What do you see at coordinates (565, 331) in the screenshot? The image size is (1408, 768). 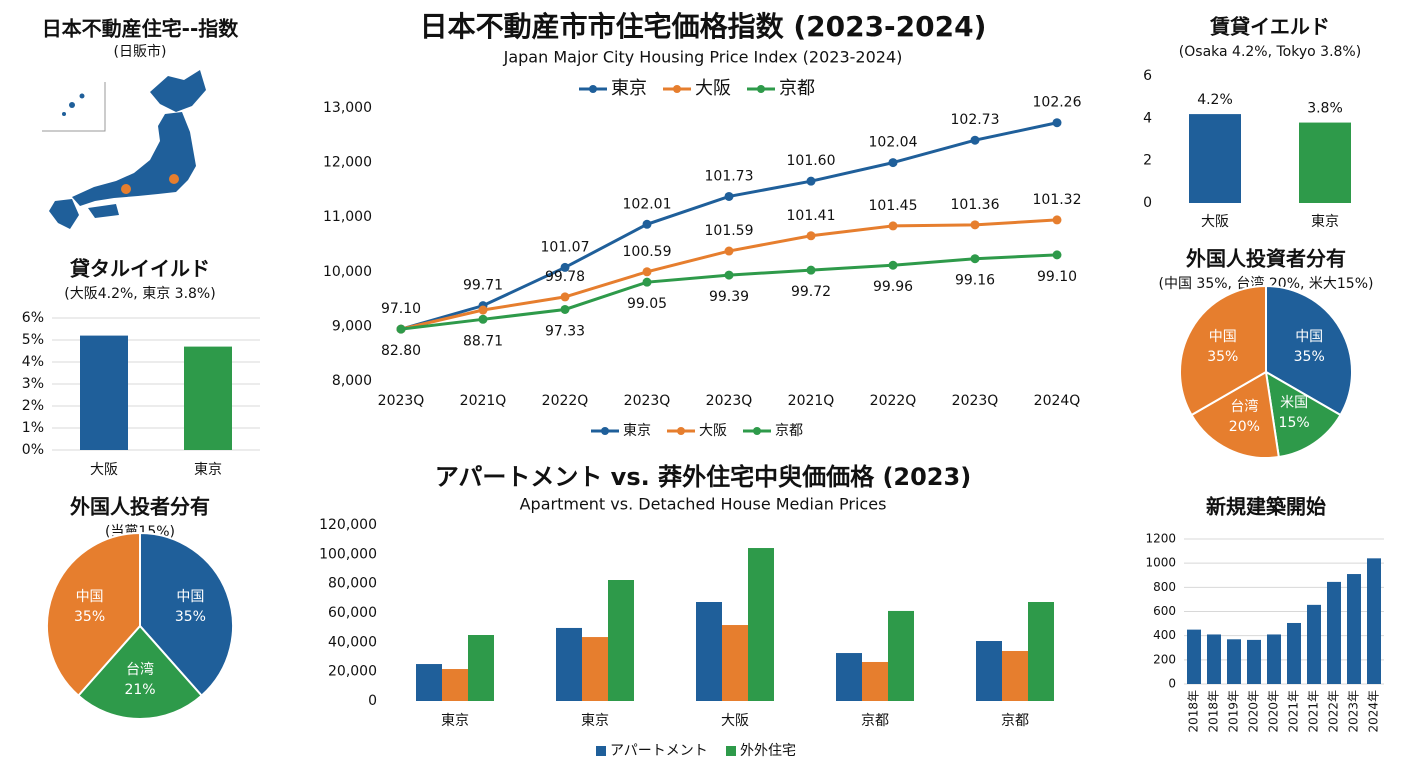 I see `point-label: 97.33` at bounding box center [565, 331].